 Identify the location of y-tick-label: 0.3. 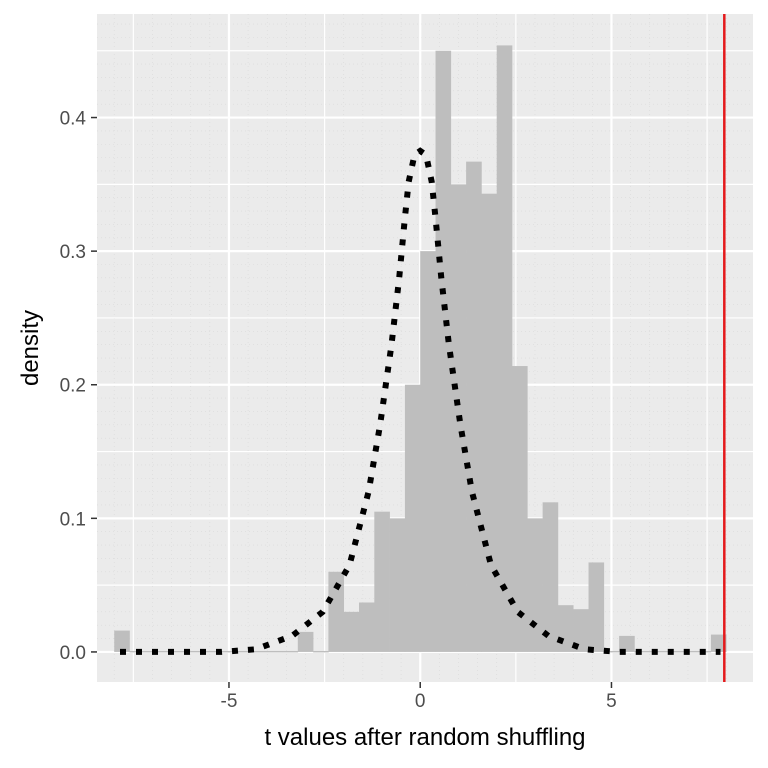
(73, 252).